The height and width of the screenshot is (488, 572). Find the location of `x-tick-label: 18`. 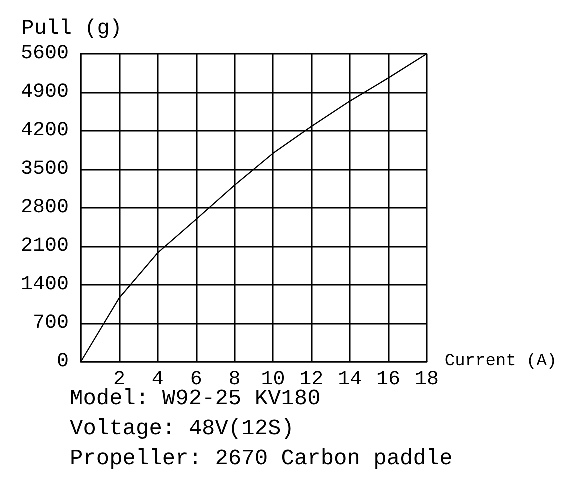

x-tick-label: 18 is located at coordinates (427, 380).